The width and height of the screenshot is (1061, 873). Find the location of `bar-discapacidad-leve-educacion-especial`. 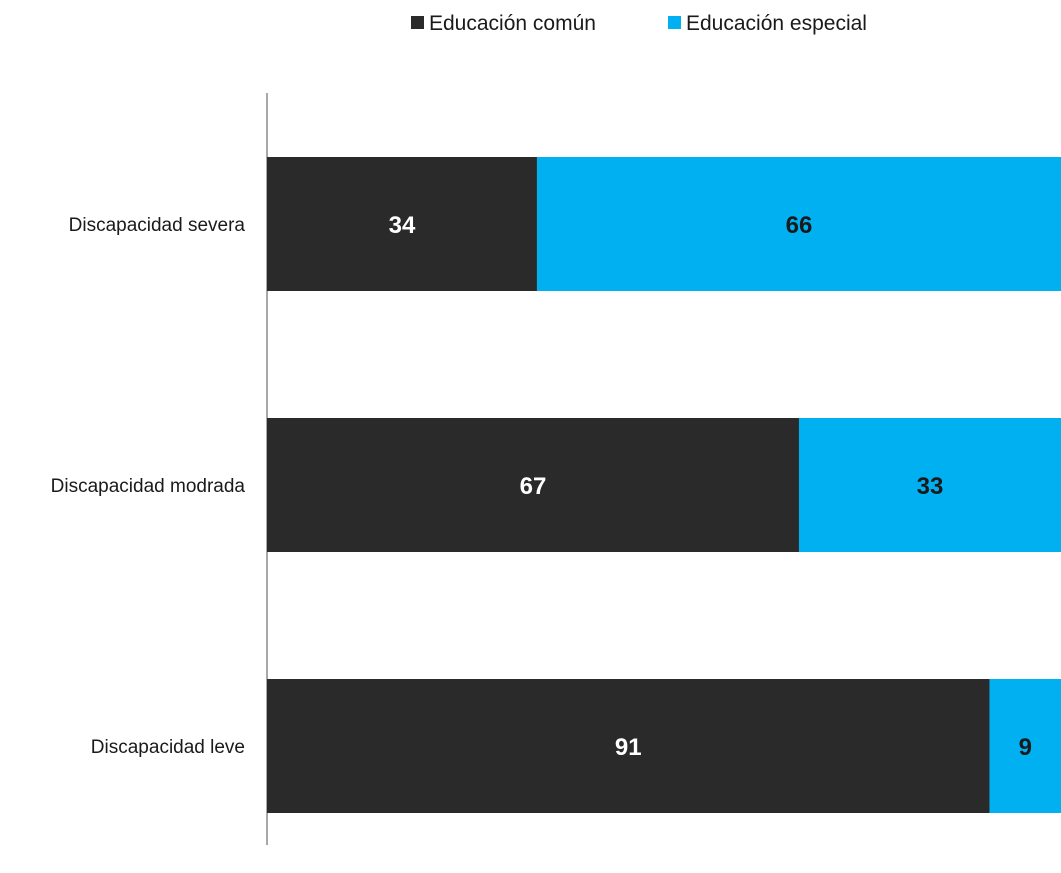

bar-discapacidad-leve-educacion-especial is located at coordinates (1025, 746).